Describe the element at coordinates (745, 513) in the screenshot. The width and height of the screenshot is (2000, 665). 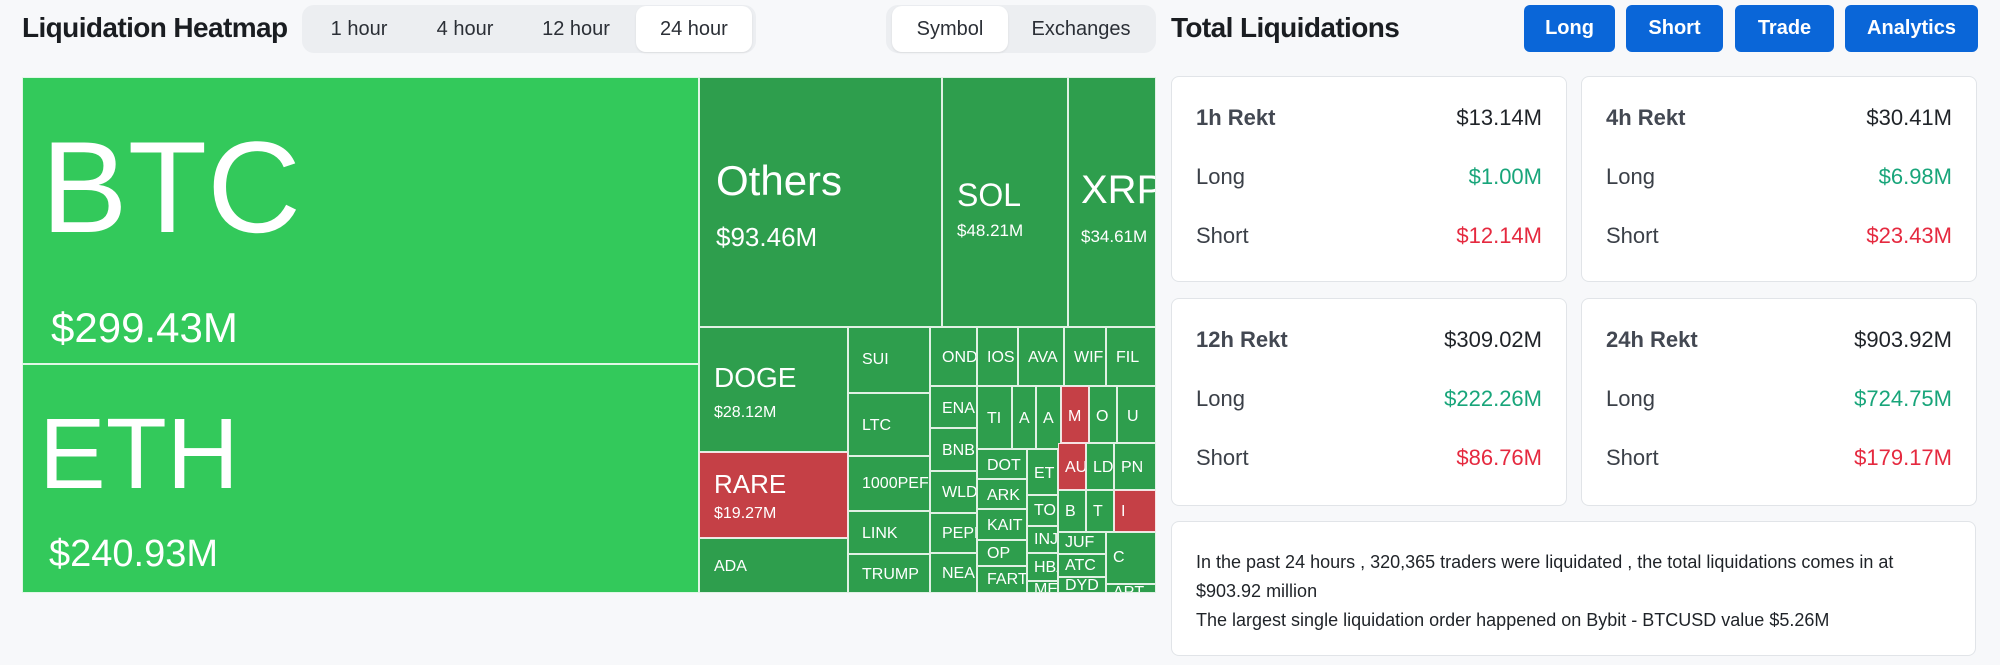
I see `tile-value: $19.27M` at that location.